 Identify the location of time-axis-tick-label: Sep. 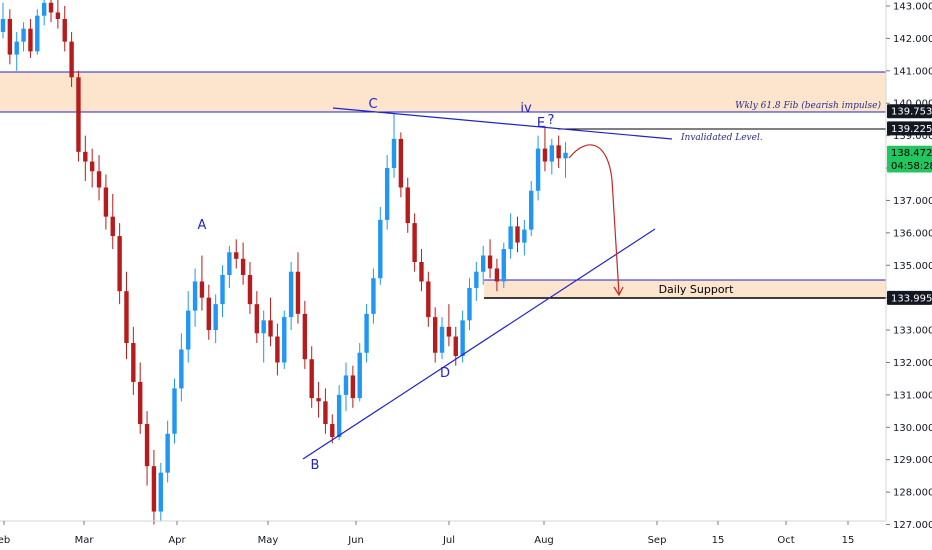
(657, 540).